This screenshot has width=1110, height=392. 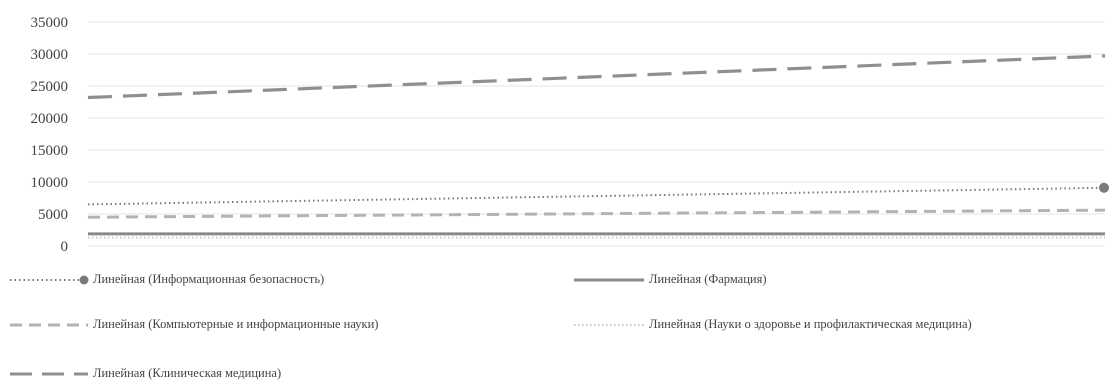 I want to click on y-tick-label: 15000, so click(x=50, y=151).